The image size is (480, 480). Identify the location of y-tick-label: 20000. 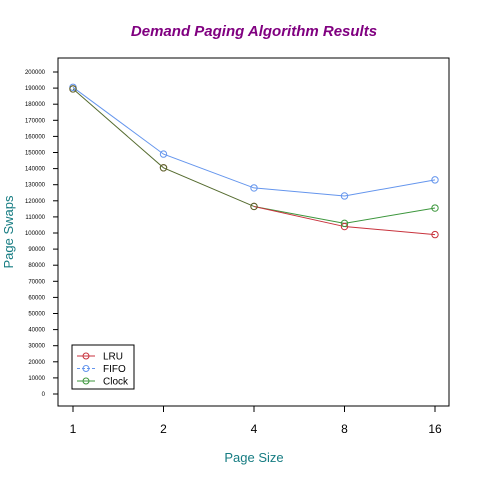
(36, 363).